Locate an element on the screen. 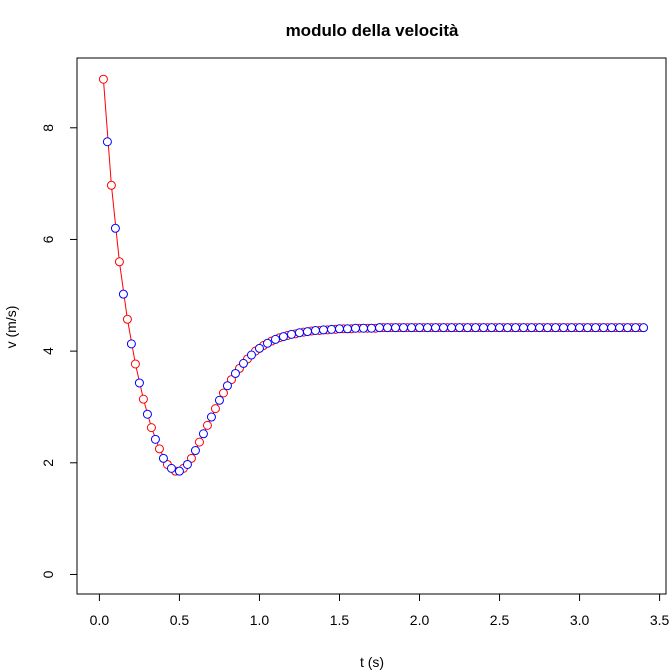  y-tick-label: 8 is located at coordinates (48, 128).